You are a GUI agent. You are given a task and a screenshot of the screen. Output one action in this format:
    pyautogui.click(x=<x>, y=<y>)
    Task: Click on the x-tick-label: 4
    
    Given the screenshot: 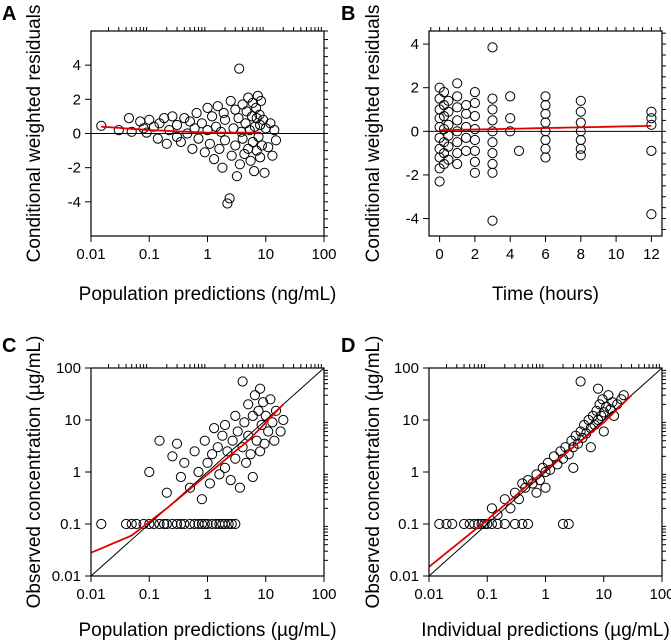 What is the action you would take?
    pyautogui.click(x=510, y=254)
    